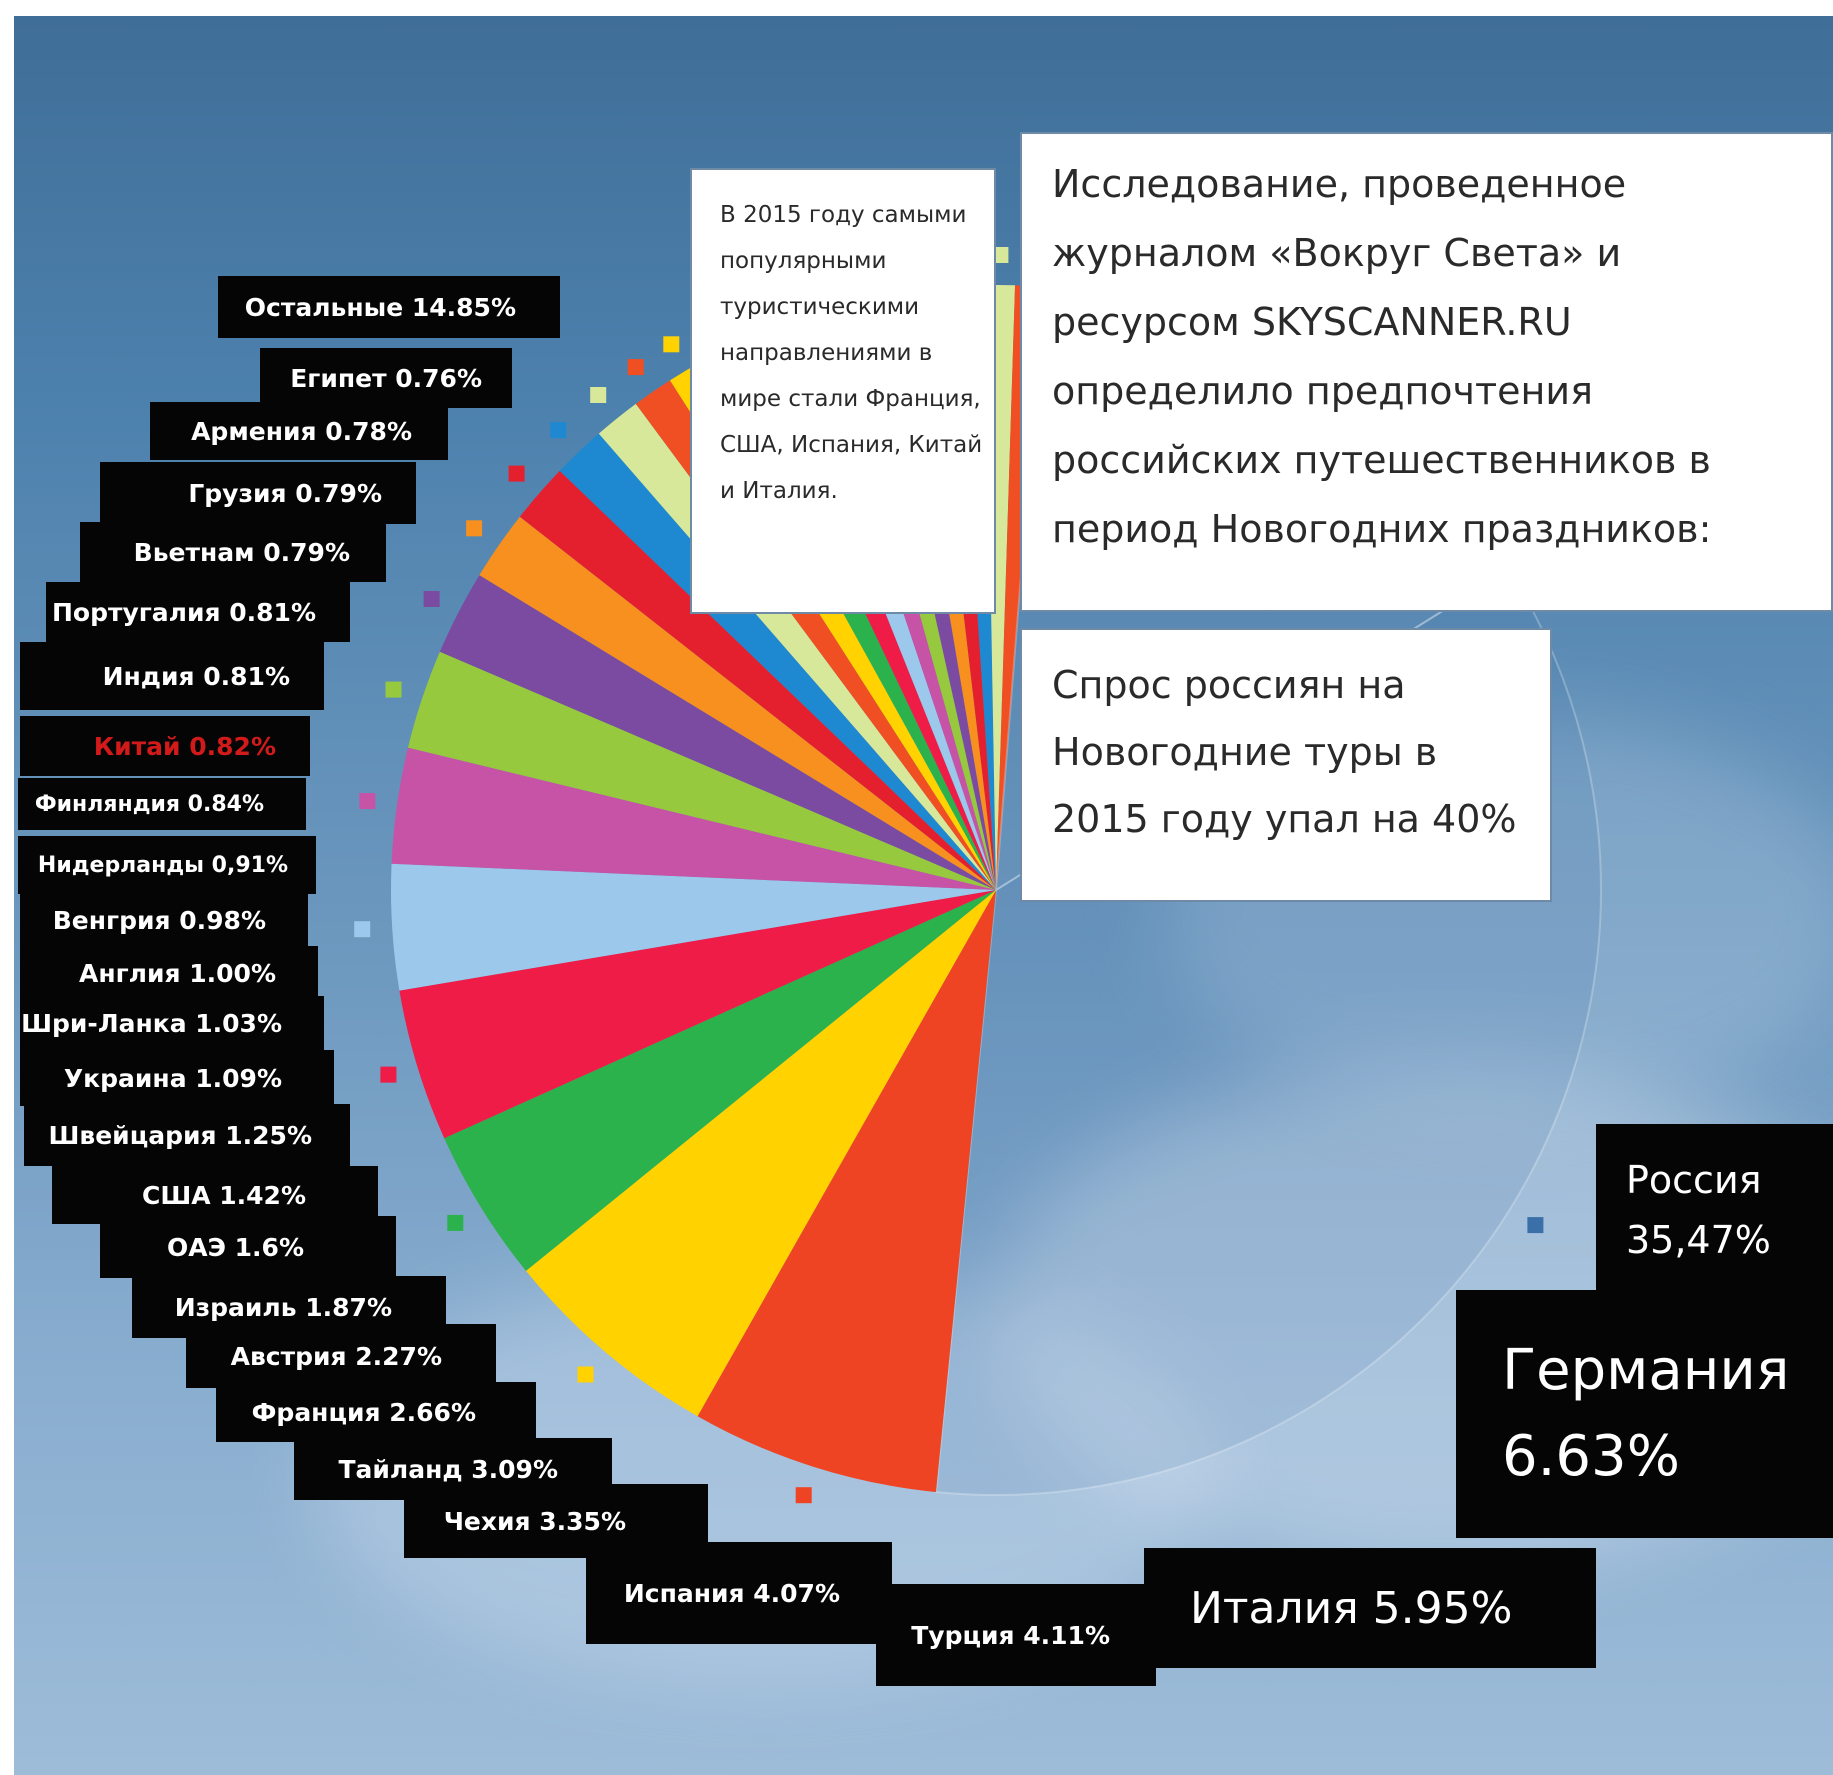  What do you see at coordinates (248, 1247) in the screenshot?
I see `label-uae: ОАЭ 1.6%` at bounding box center [248, 1247].